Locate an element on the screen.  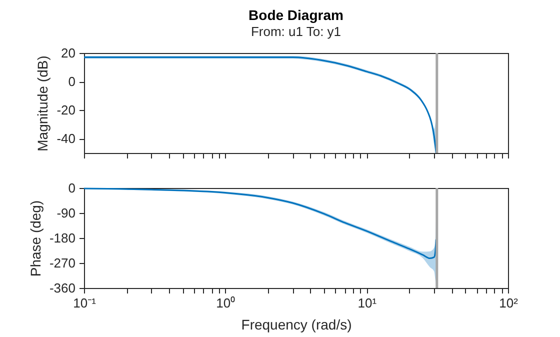
y-axis-title: Phase (deg) is located at coordinates (35, 238).